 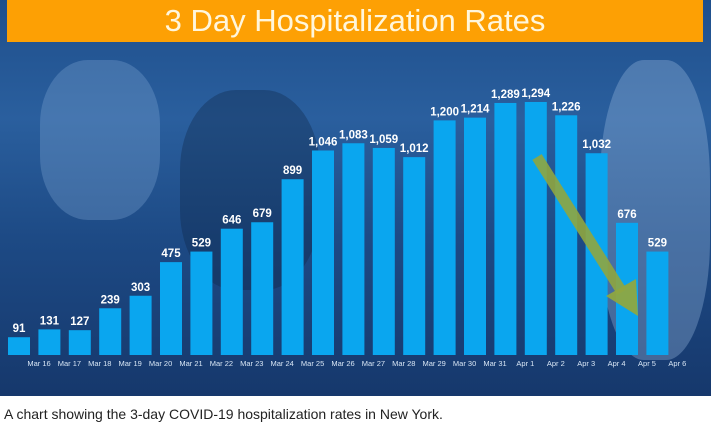 I want to click on x-tick-label: Mar 16, so click(x=38, y=363).